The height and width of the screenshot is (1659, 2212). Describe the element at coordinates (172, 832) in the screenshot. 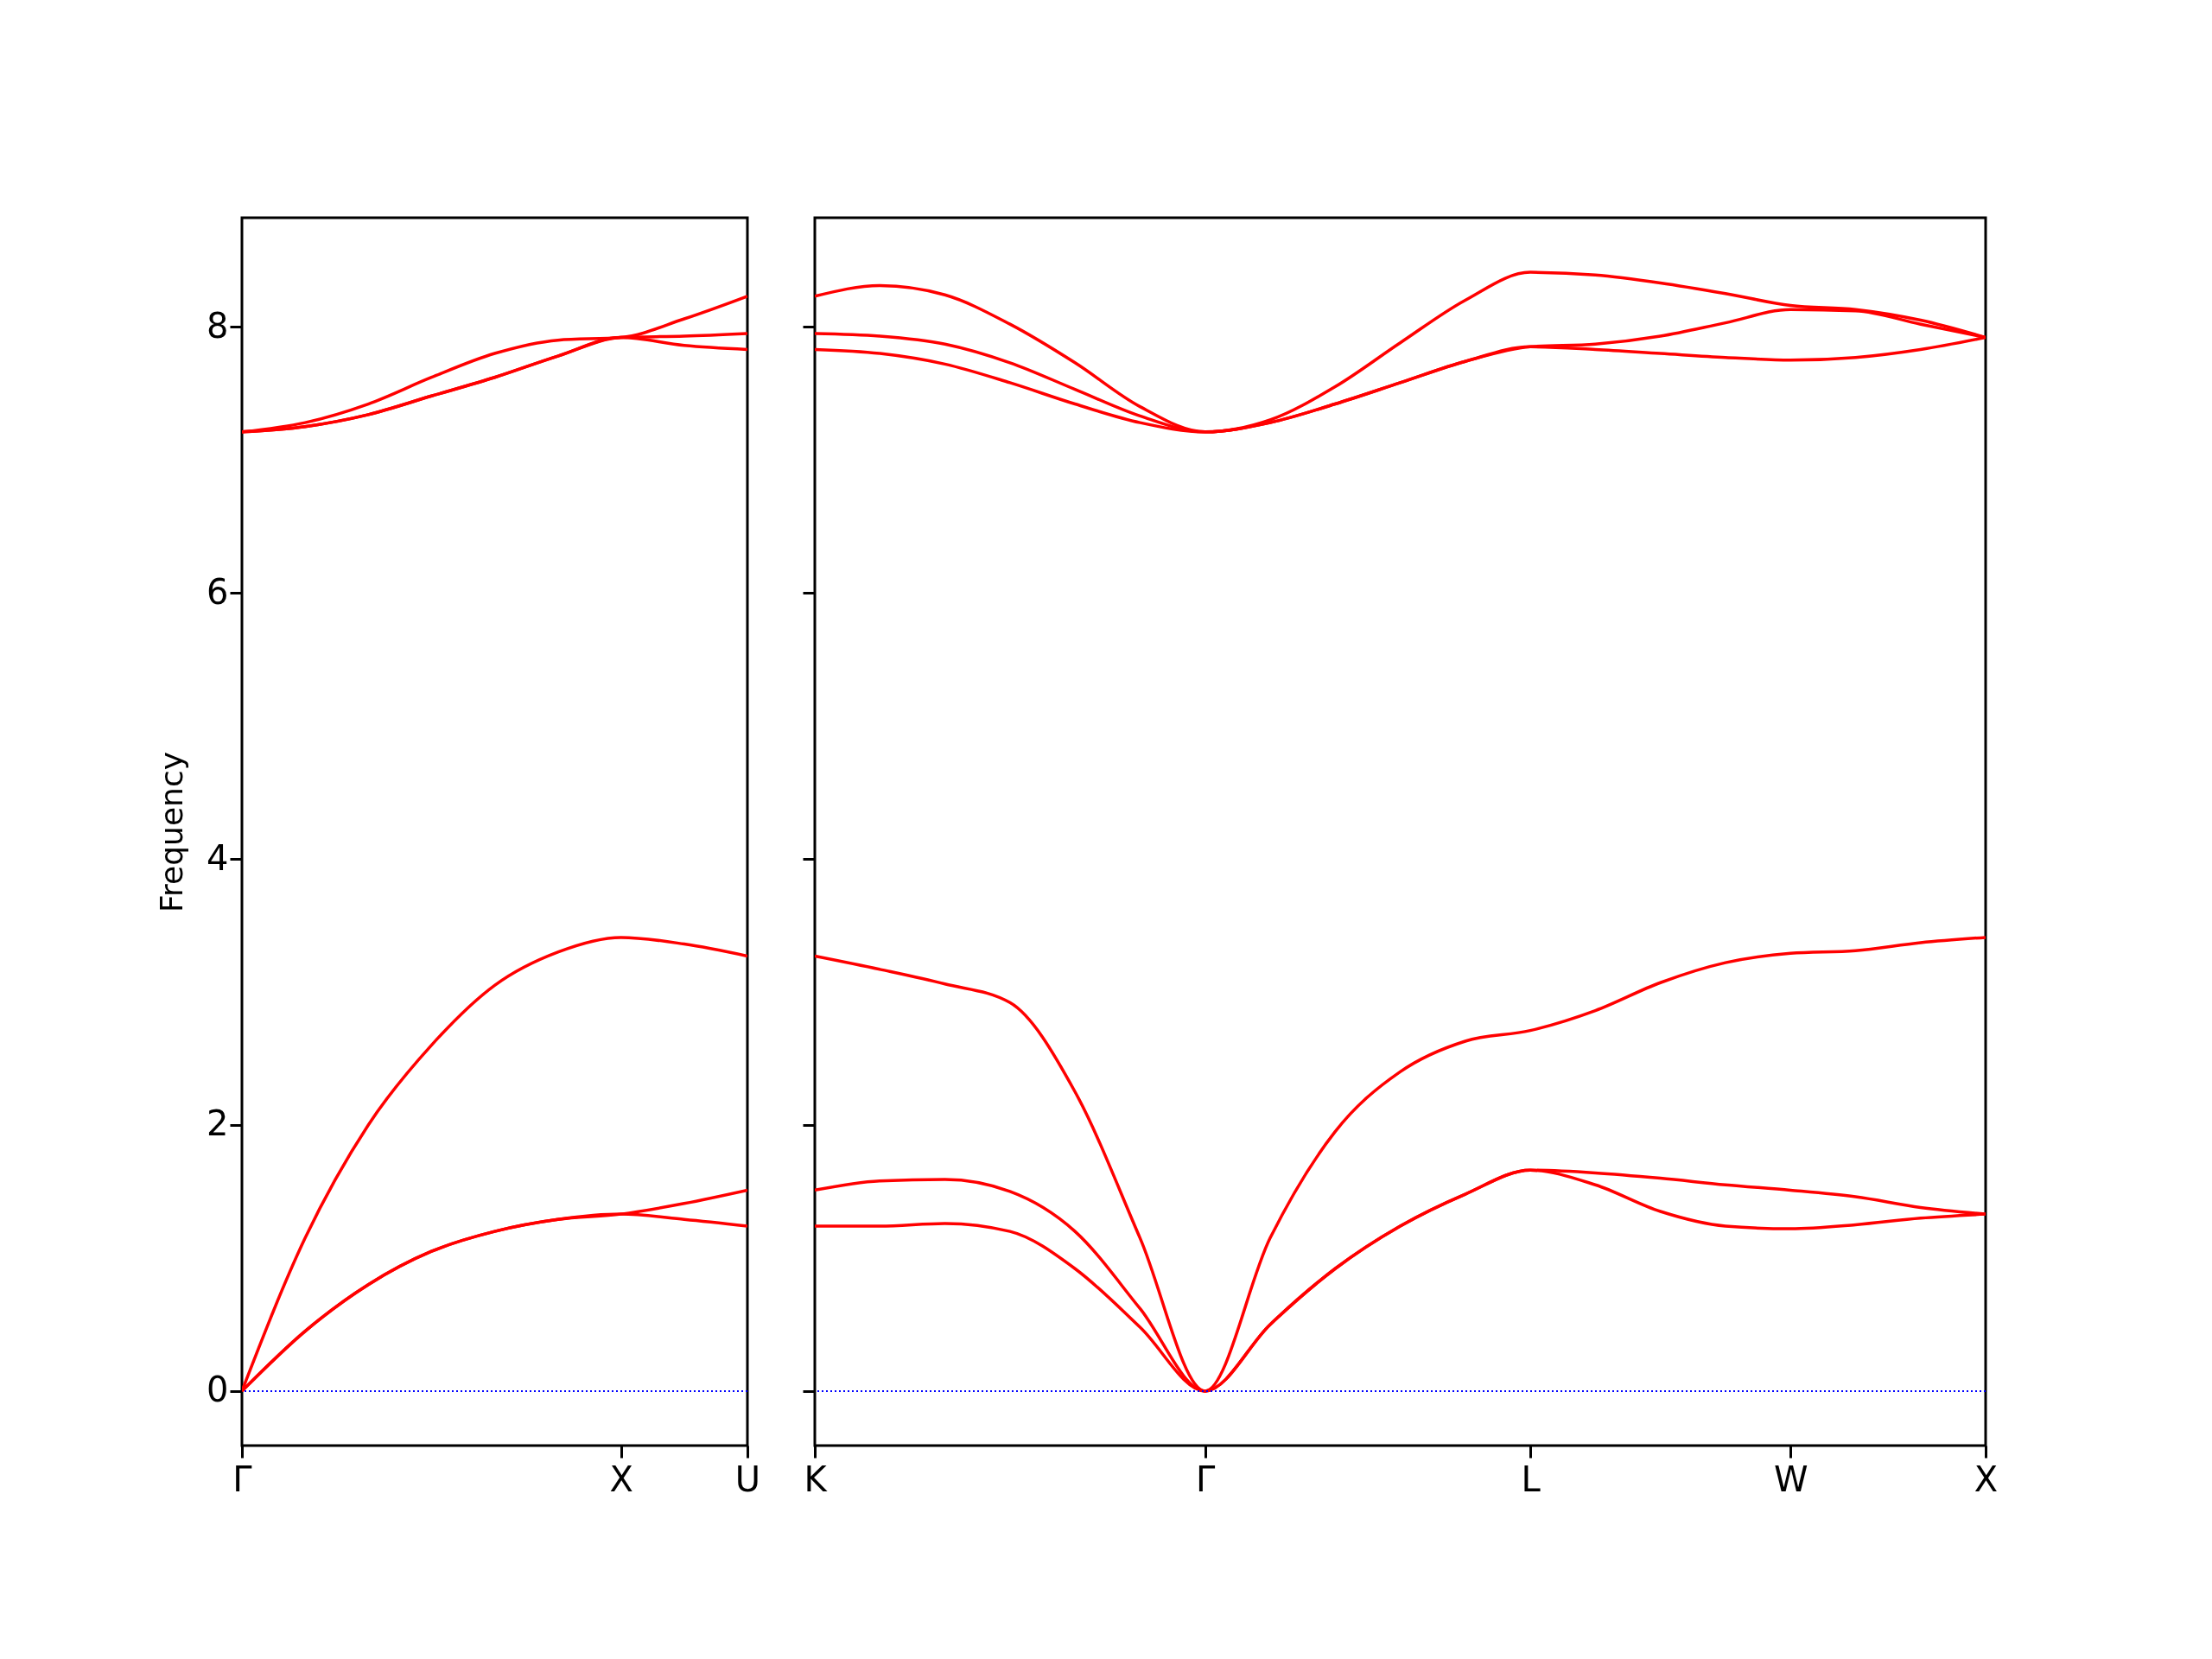

I see `y-axis-title: Frequency` at that location.